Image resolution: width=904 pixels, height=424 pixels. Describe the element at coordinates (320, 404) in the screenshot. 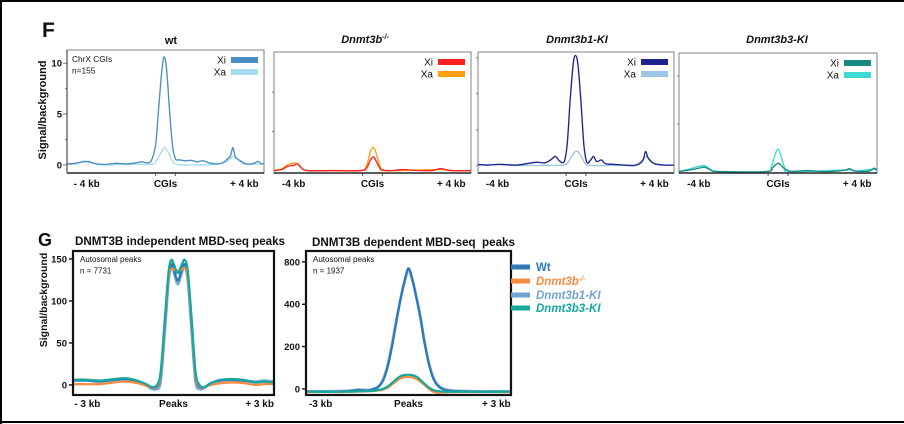

I see `x-tick-label: -3 kb` at that location.